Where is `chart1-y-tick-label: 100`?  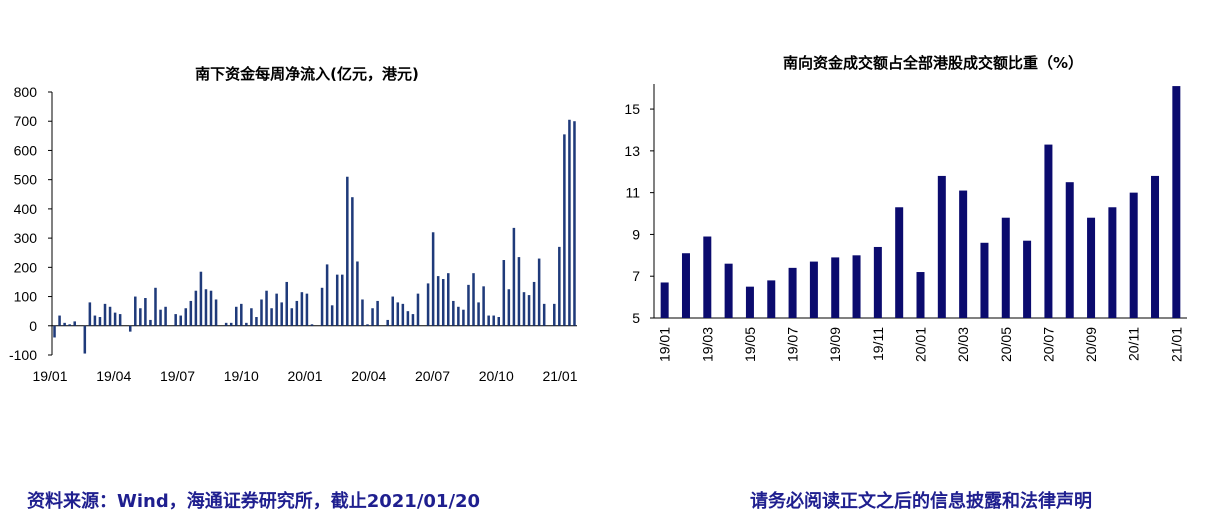
chart1-y-tick-label: 100 is located at coordinates (26, 297).